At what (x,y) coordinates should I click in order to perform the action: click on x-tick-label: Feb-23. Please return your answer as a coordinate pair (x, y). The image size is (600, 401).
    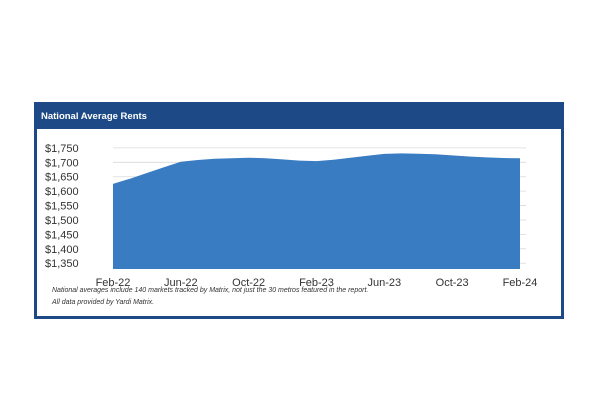
    Looking at the image, I should click on (316, 283).